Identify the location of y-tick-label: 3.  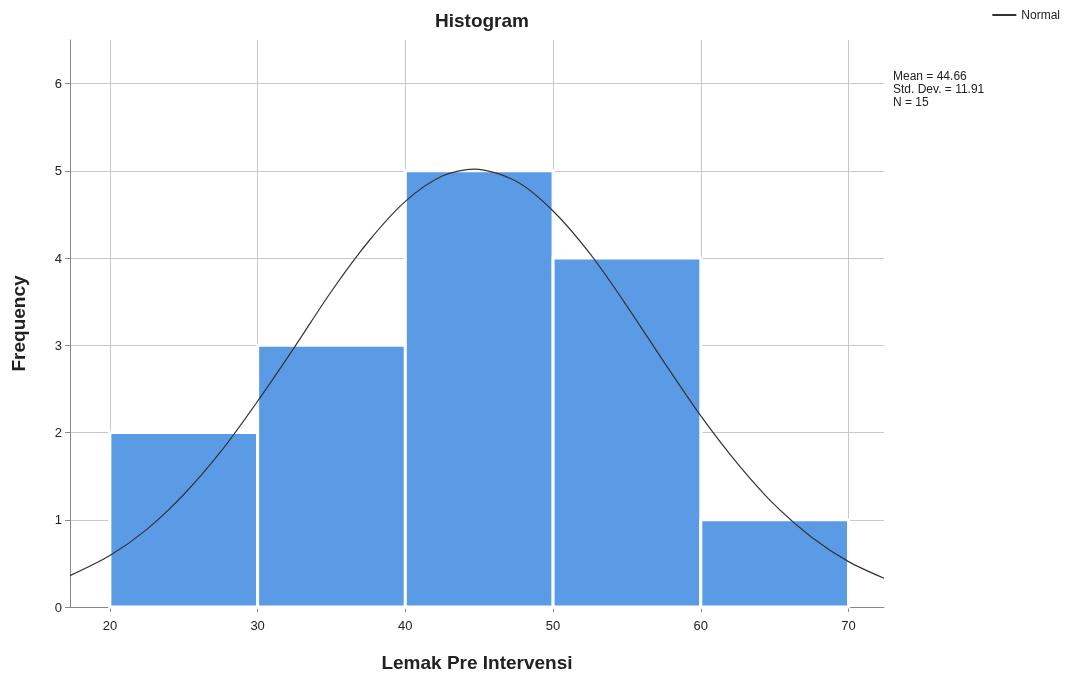
(58, 345).